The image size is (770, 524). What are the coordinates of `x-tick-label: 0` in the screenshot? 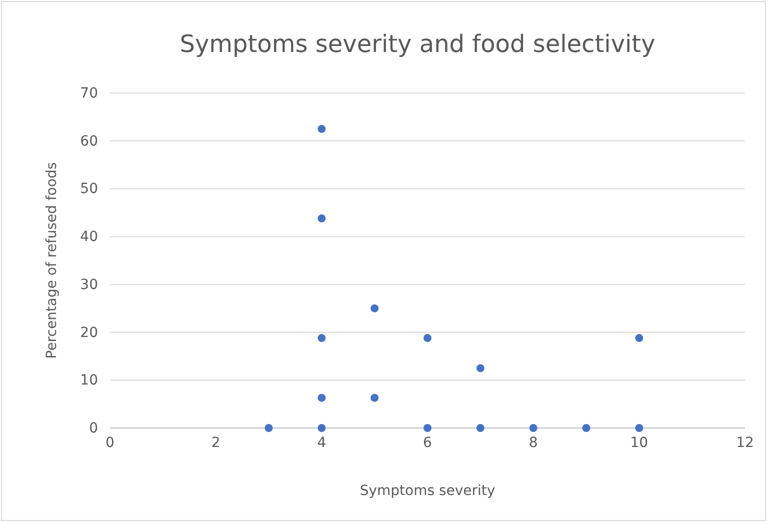 It's located at (110, 442).